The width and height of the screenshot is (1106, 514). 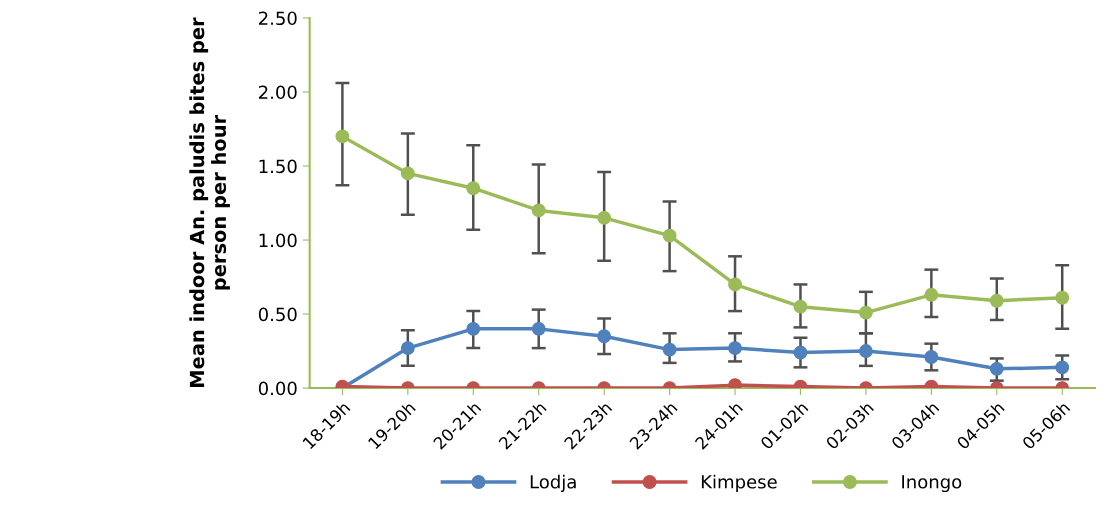 I want to click on legend-label: Lodja, so click(x=553, y=483).